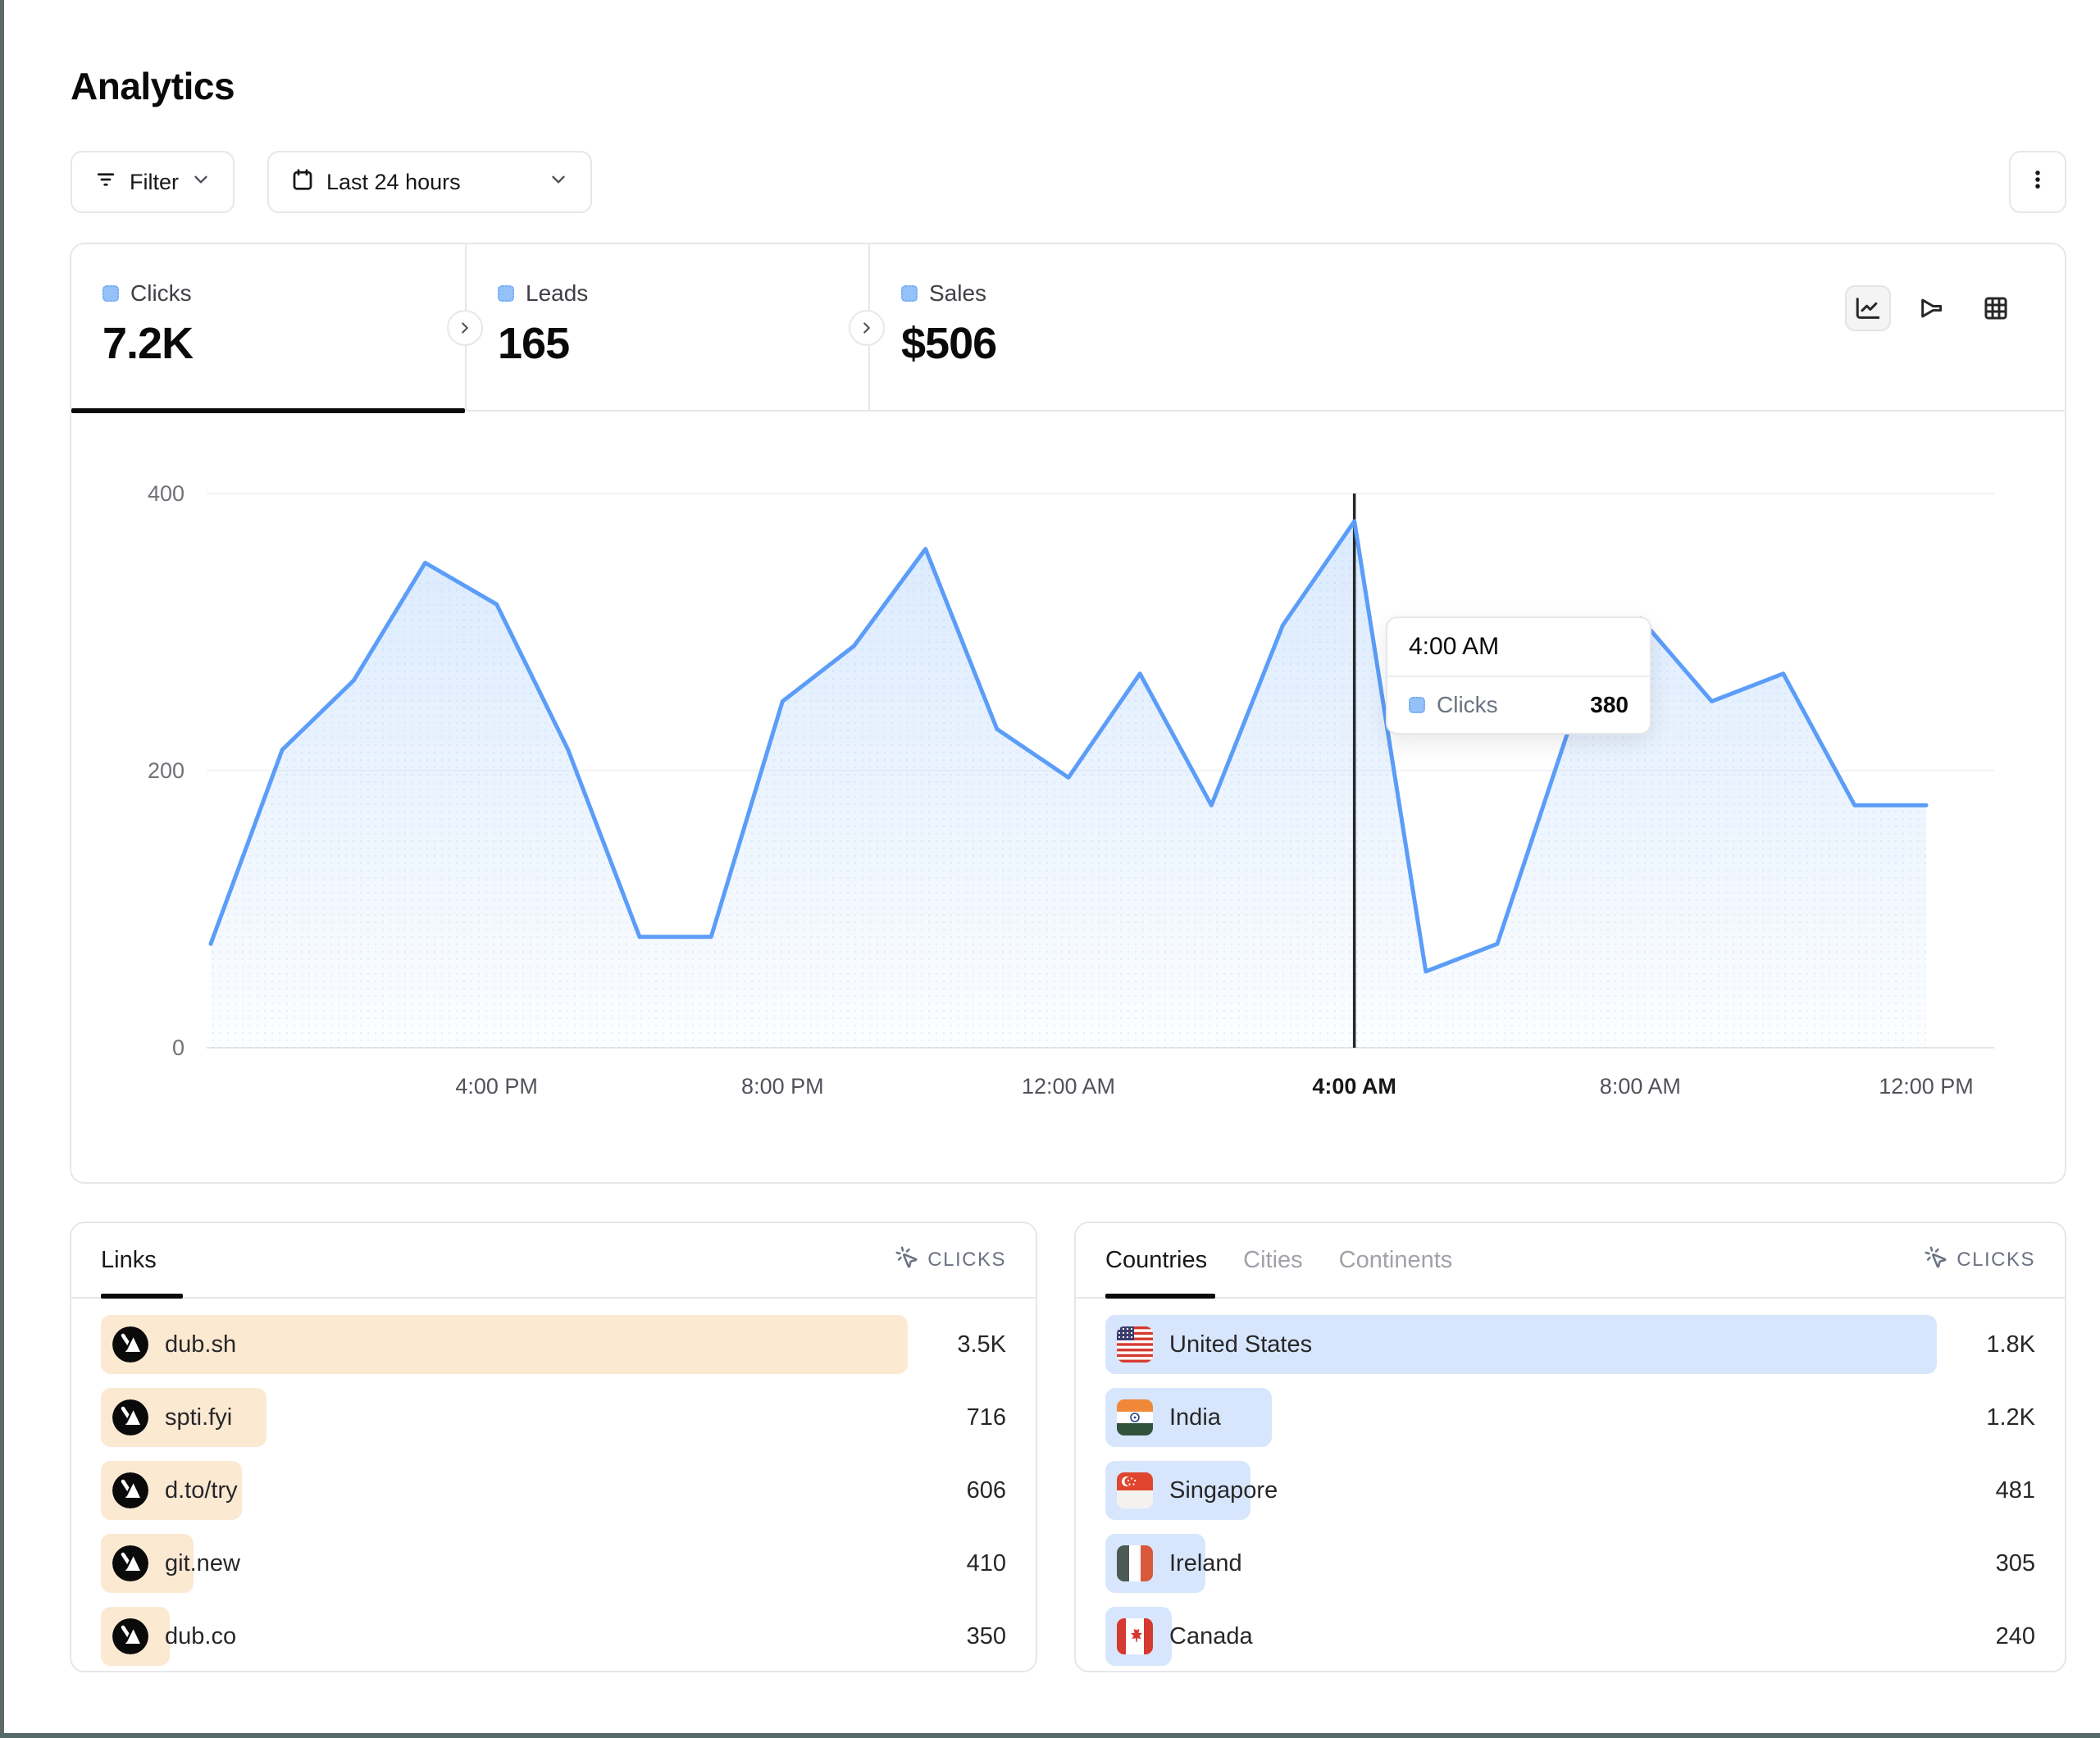 The width and height of the screenshot is (2100, 1738). What do you see at coordinates (986, 1635) in the screenshot?
I see `link-value: 350` at bounding box center [986, 1635].